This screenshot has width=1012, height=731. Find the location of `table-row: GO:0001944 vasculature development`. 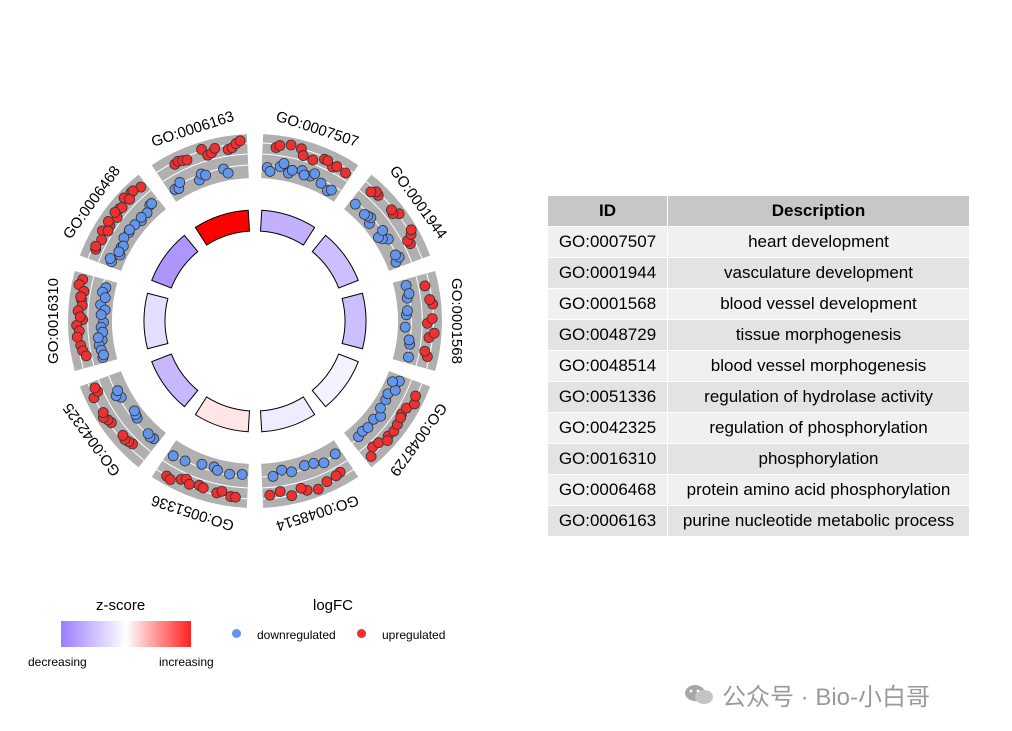

table-row: GO:0001944 vasculature development is located at coordinates (758, 273).